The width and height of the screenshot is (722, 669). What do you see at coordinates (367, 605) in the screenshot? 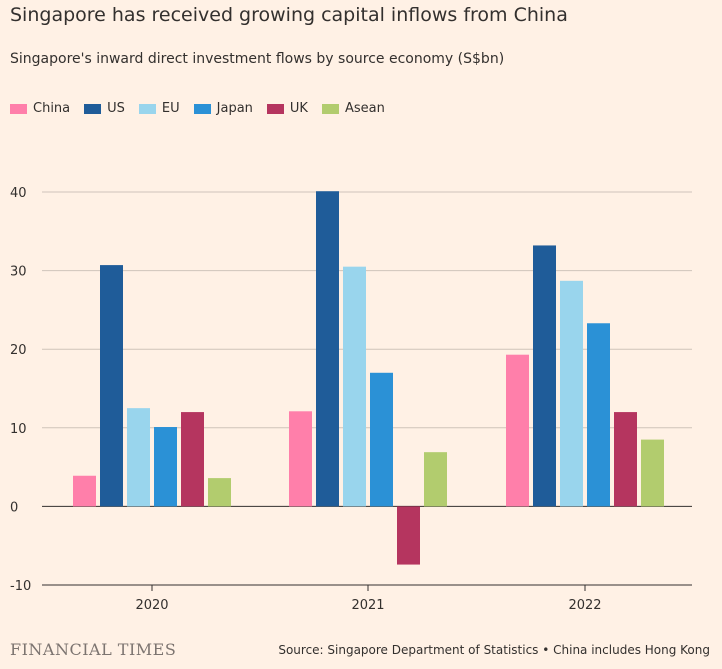
I see `x-tick-label: 2021` at bounding box center [367, 605].